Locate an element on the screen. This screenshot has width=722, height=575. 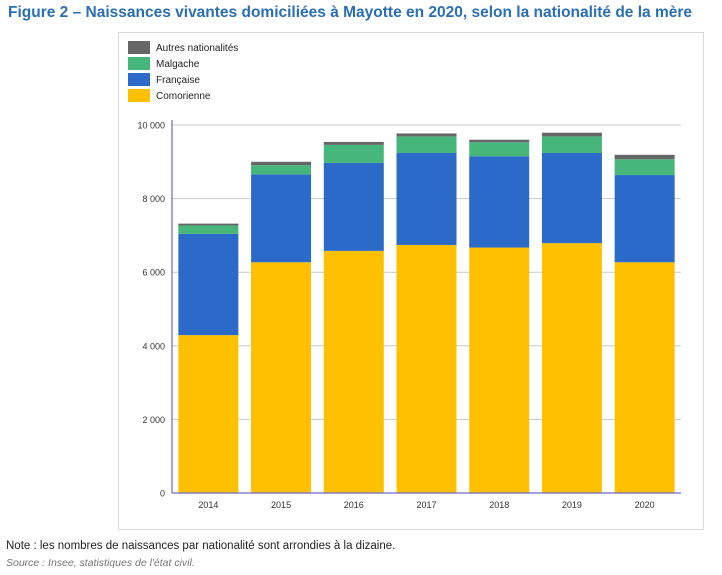
x-tick-label: 2018 is located at coordinates (499, 505).